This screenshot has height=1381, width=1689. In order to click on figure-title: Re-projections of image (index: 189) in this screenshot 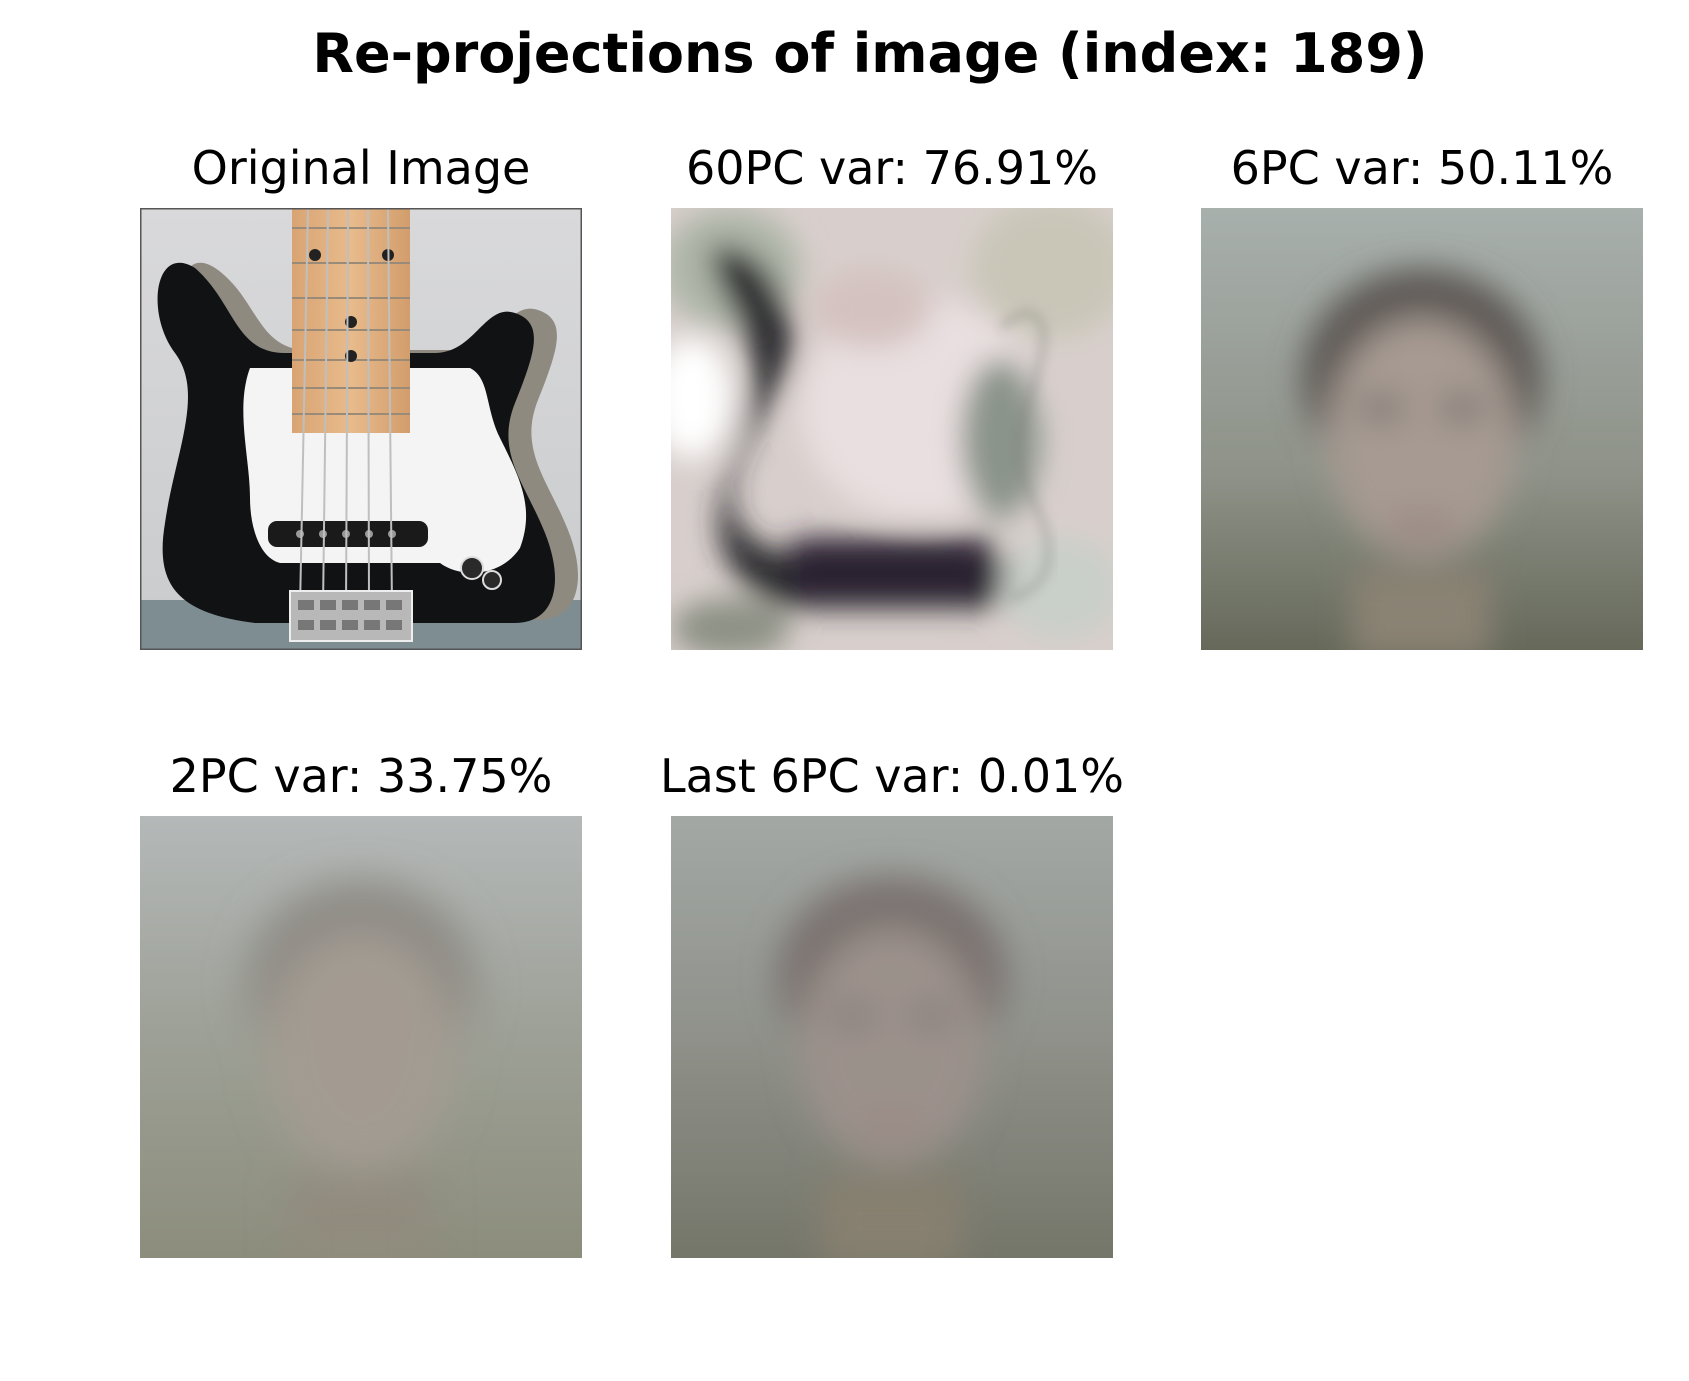, I will do `click(870, 53)`.